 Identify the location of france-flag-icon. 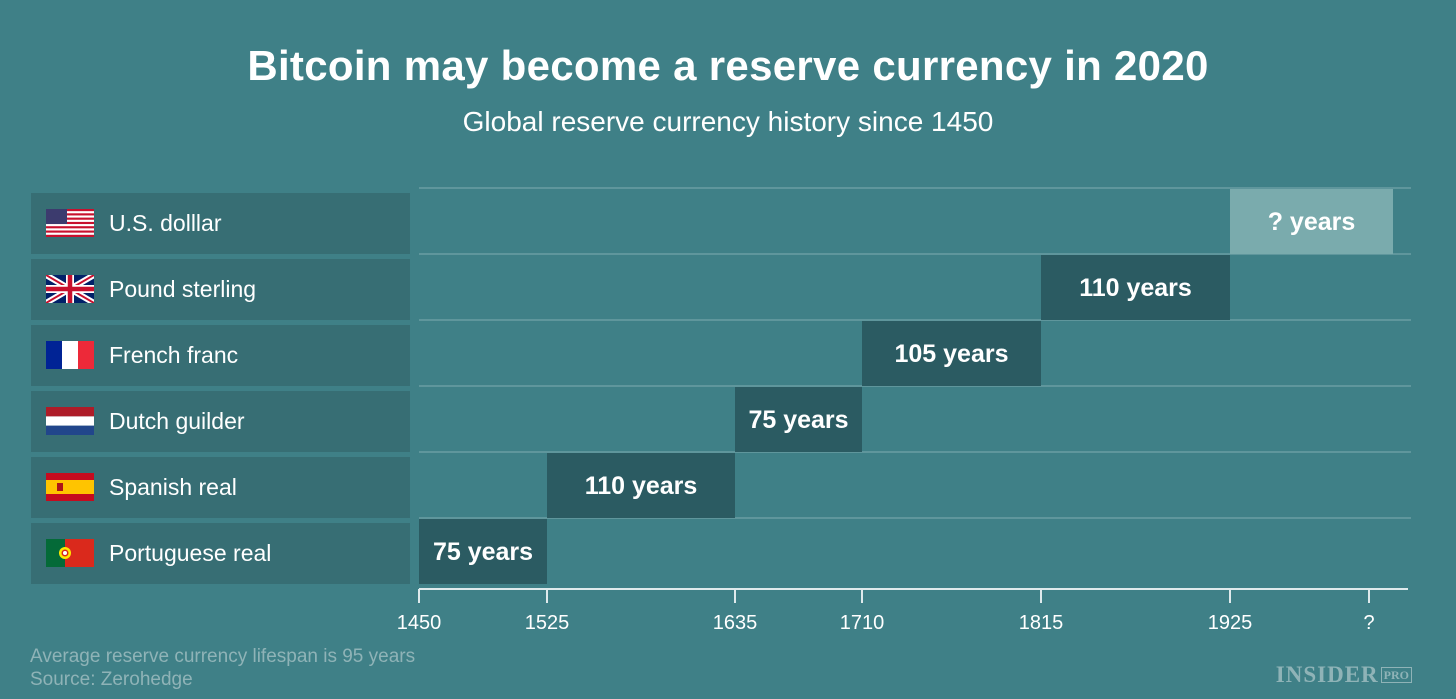
(70, 355).